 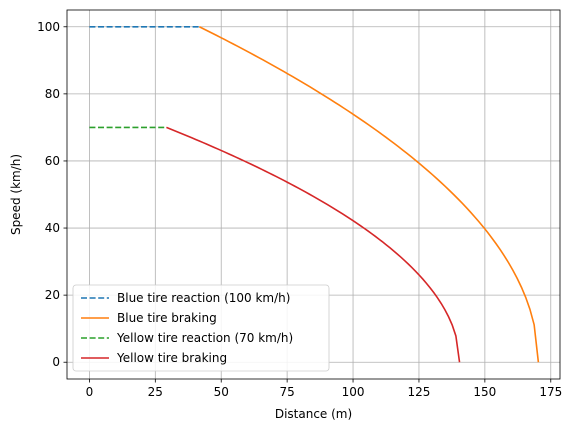 I want to click on y-tick-label: 100, so click(x=48, y=27).